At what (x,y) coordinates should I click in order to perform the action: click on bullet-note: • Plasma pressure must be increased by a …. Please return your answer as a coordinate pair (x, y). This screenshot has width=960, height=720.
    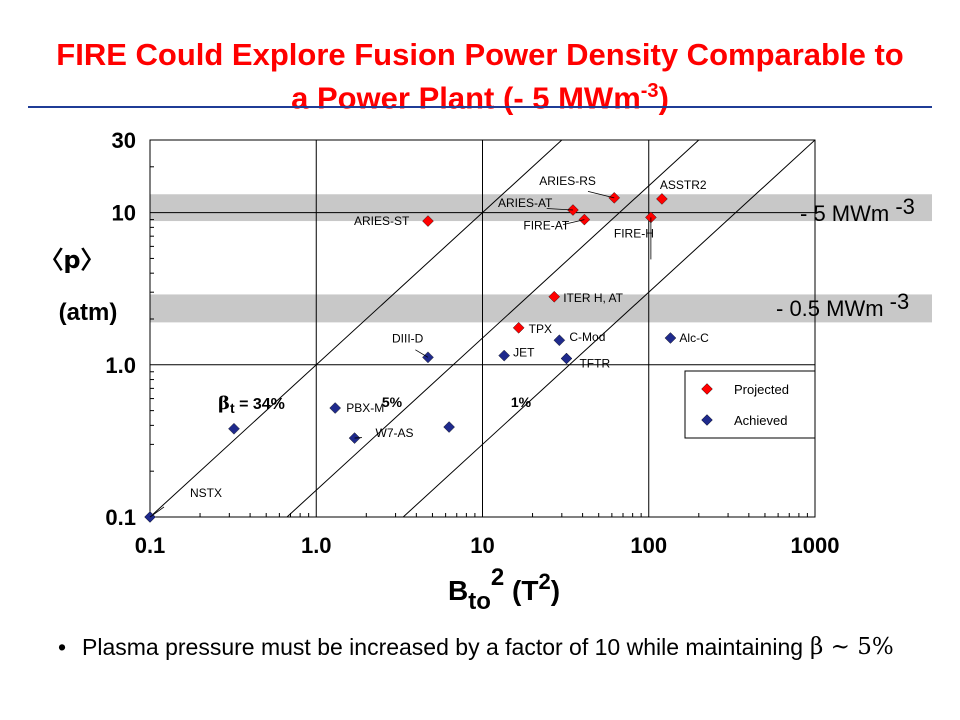
    Looking at the image, I should click on (476, 647).